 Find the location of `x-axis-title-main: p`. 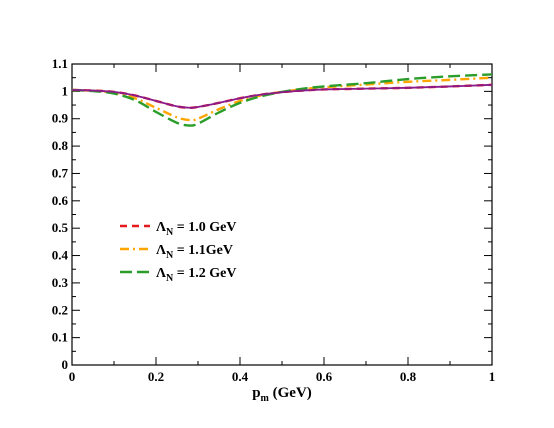

x-axis-title-main: p is located at coordinates (256, 393).